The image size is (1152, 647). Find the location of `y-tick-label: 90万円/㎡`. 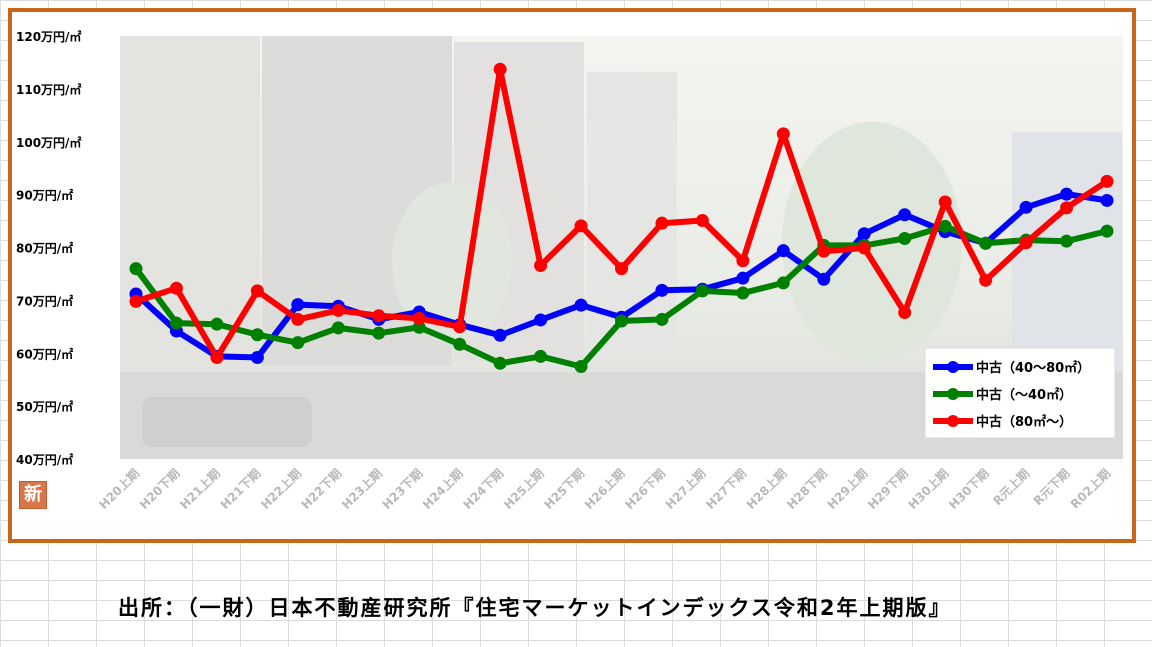

y-tick-label: 90万円/㎡ is located at coordinates (44, 195).